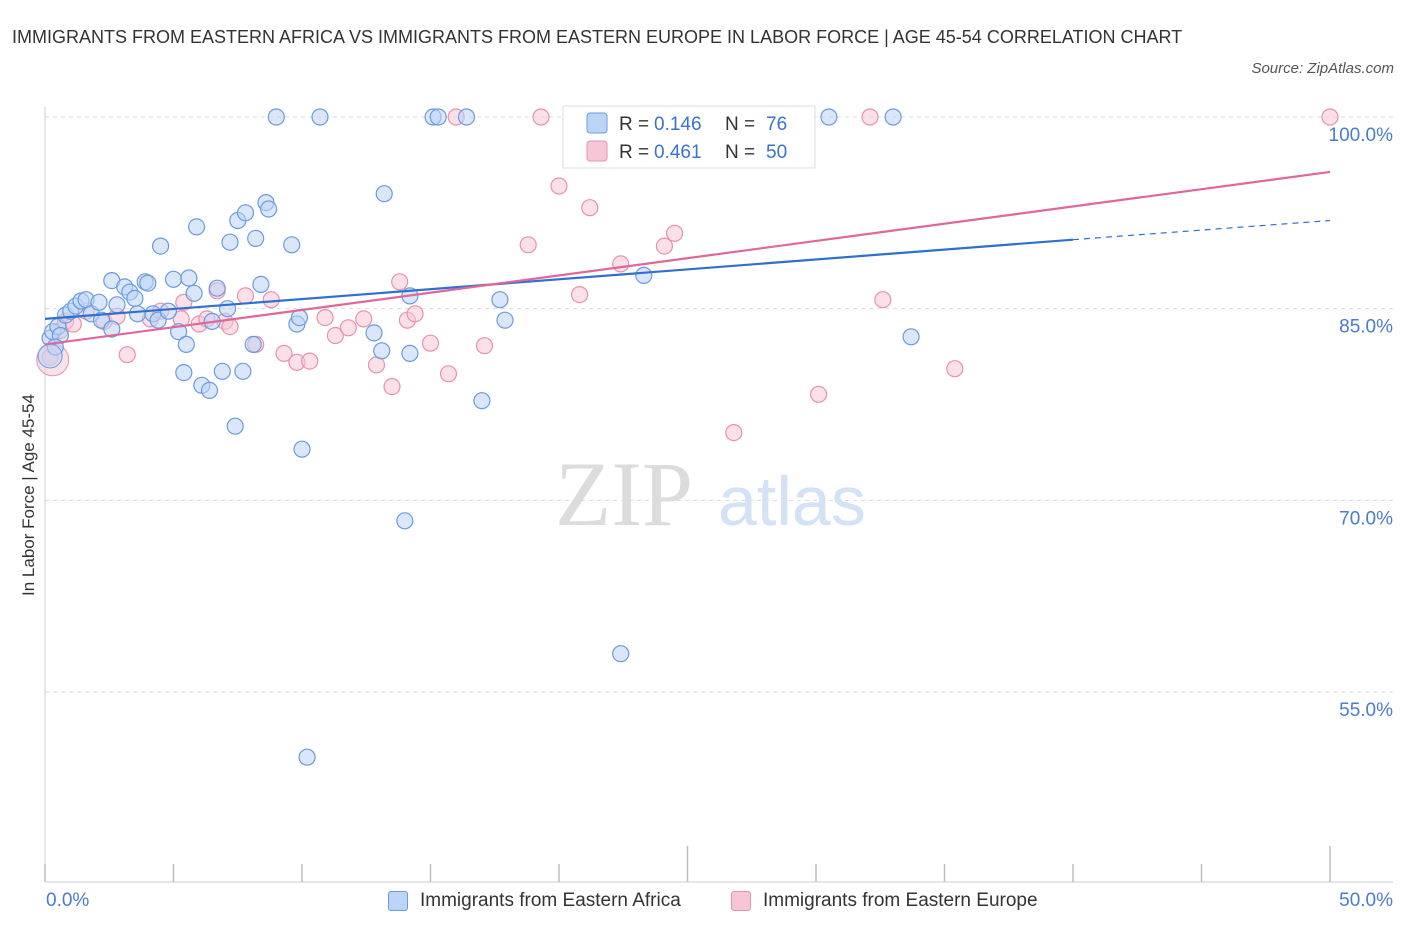 The height and width of the screenshot is (930, 1406). What do you see at coordinates (68, 900) in the screenshot?
I see `x-tick-label-min: 0.0%` at bounding box center [68, 900].